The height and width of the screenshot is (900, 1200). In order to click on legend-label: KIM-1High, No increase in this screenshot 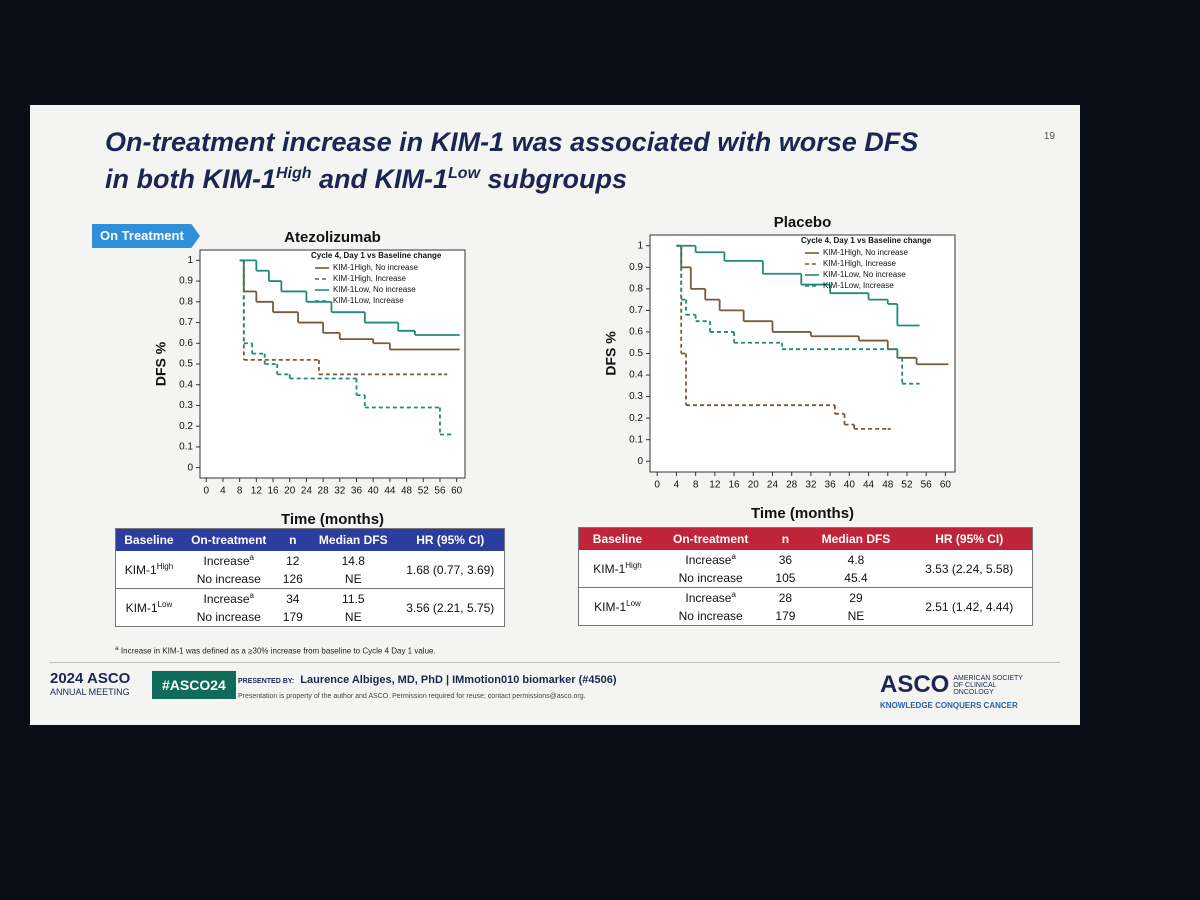, I will do `click(375, 267)`.